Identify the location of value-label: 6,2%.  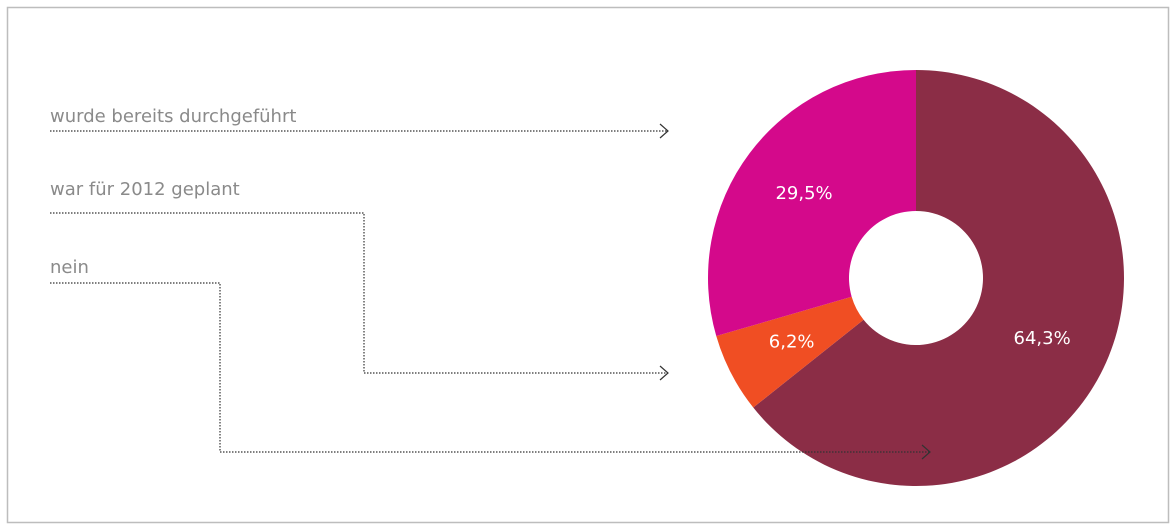
(792, 341).